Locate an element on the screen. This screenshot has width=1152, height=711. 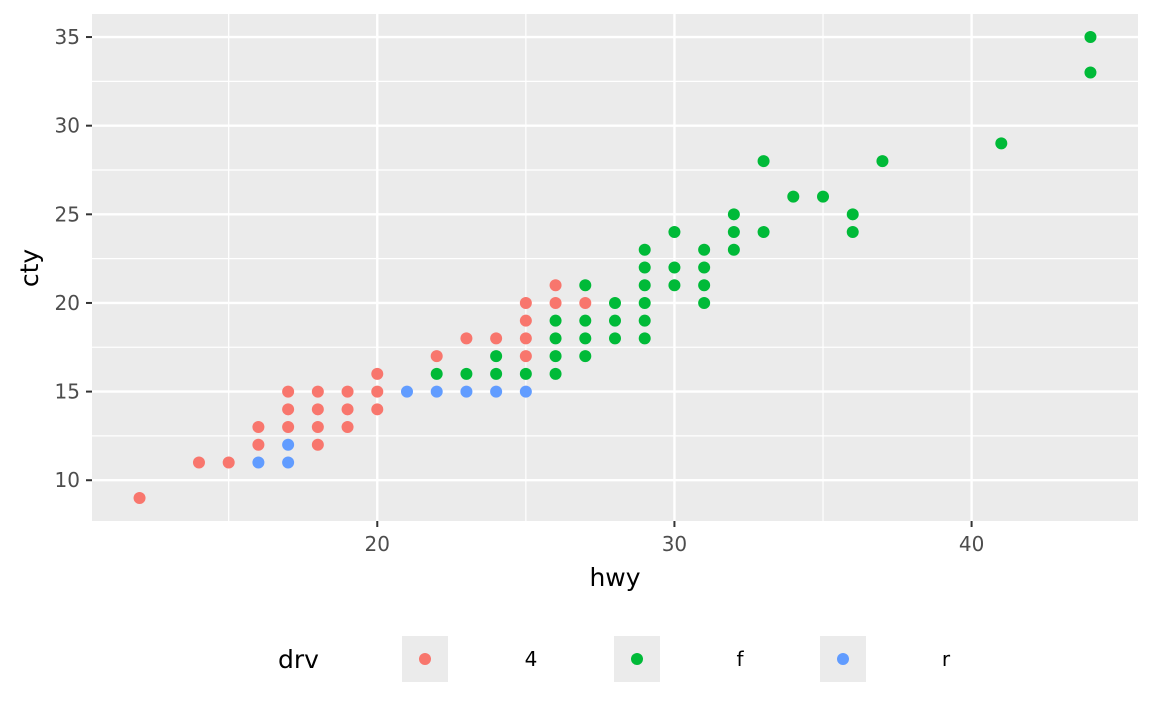
legend-symbol-r is located at coordinates (843, 659).